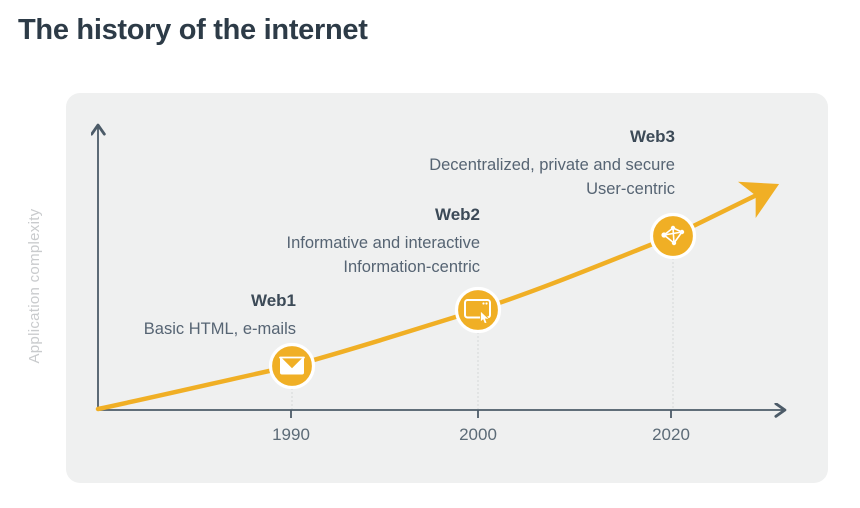 The height and width of the screenshot is (508, 860). Describe the element at coordinates (630, 189) in the screenshot. I see `milestone-web3-description-2: User-centric` at that location.